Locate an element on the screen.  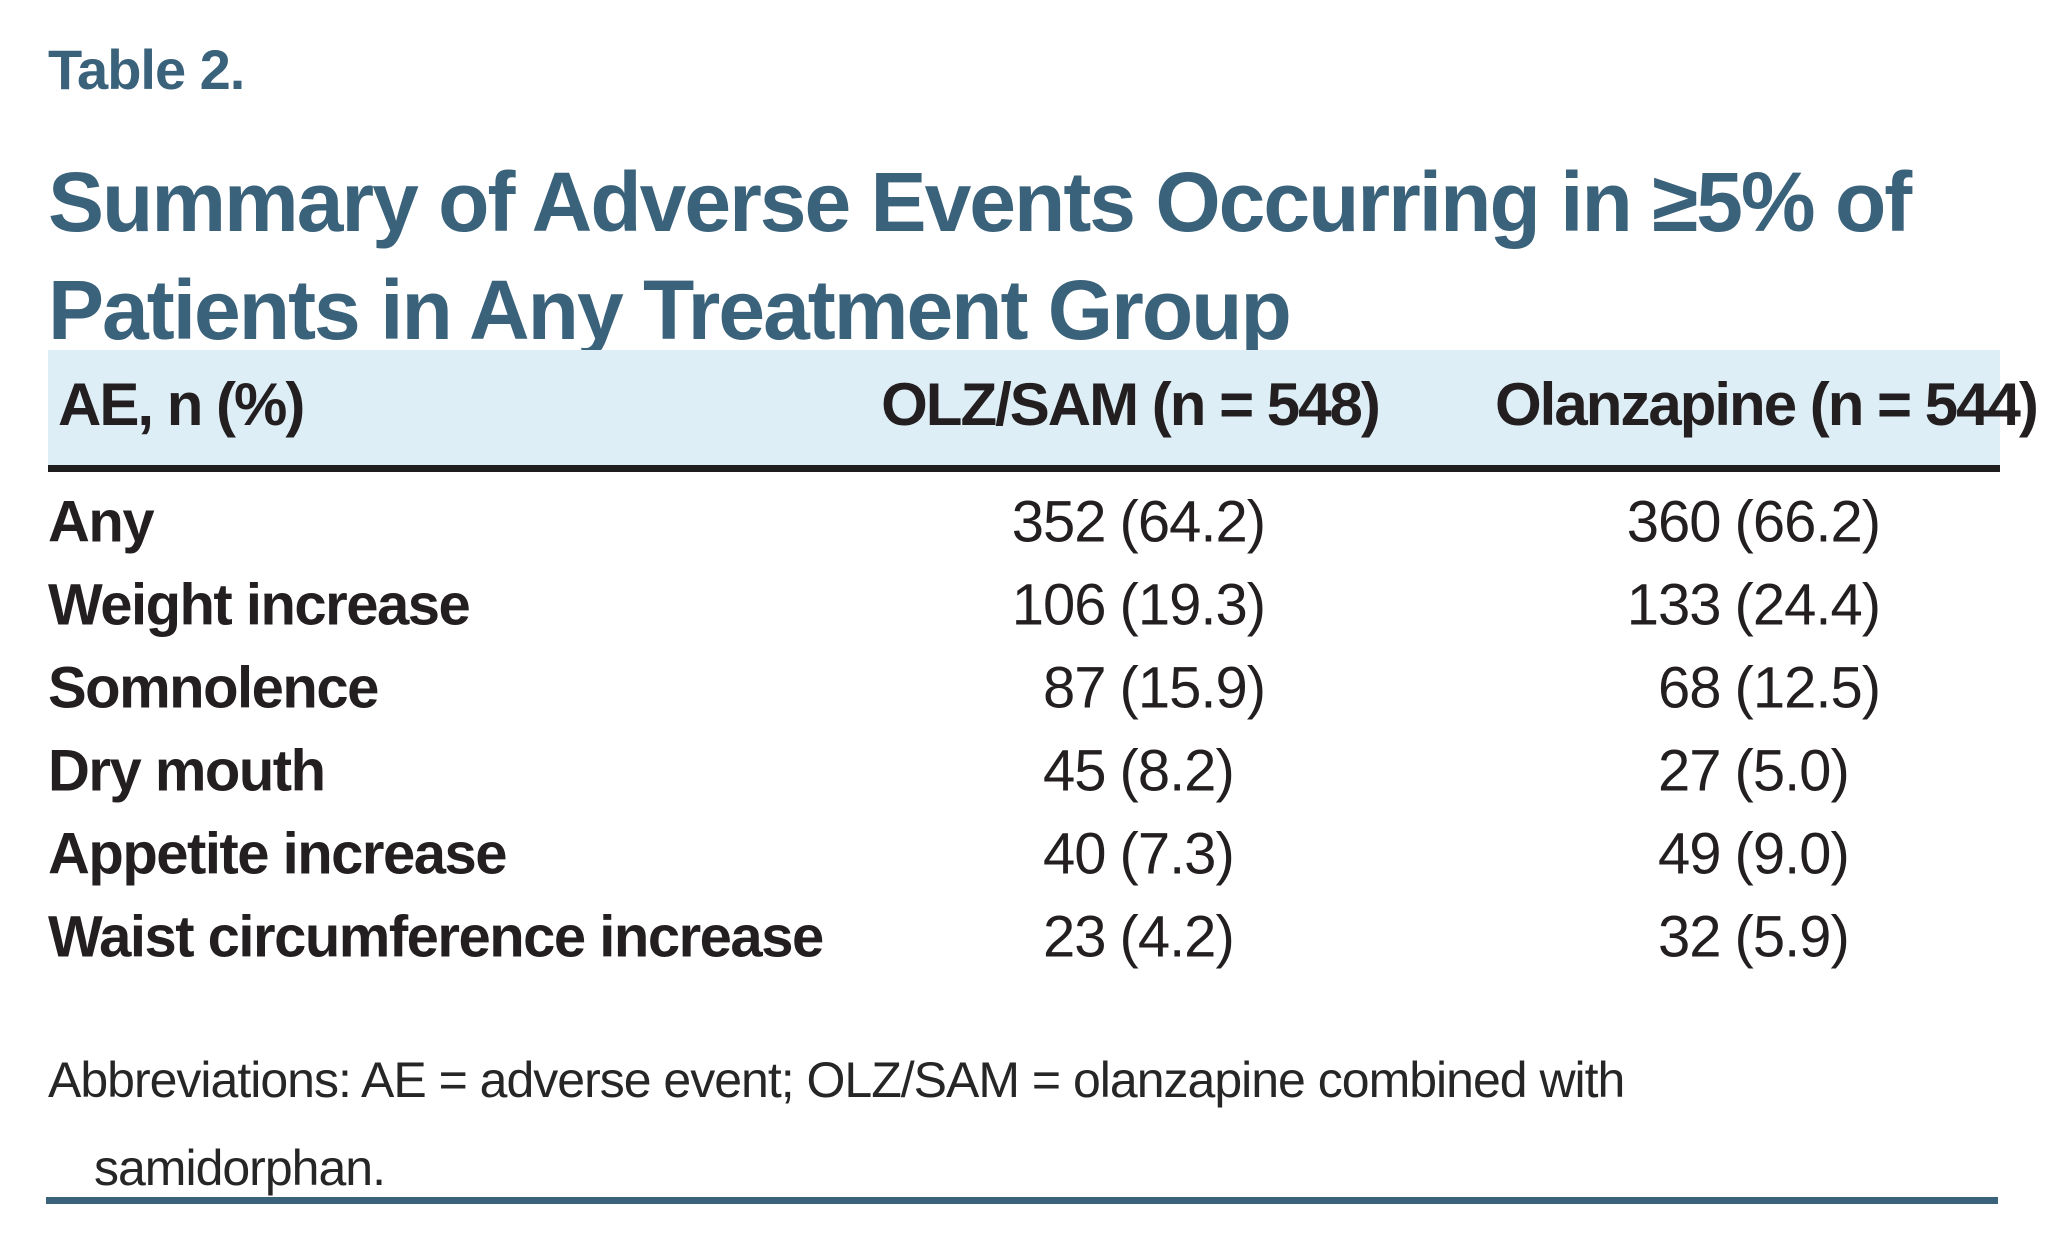
cell-percent: (7.3) is located at coordinates (1177, 853).